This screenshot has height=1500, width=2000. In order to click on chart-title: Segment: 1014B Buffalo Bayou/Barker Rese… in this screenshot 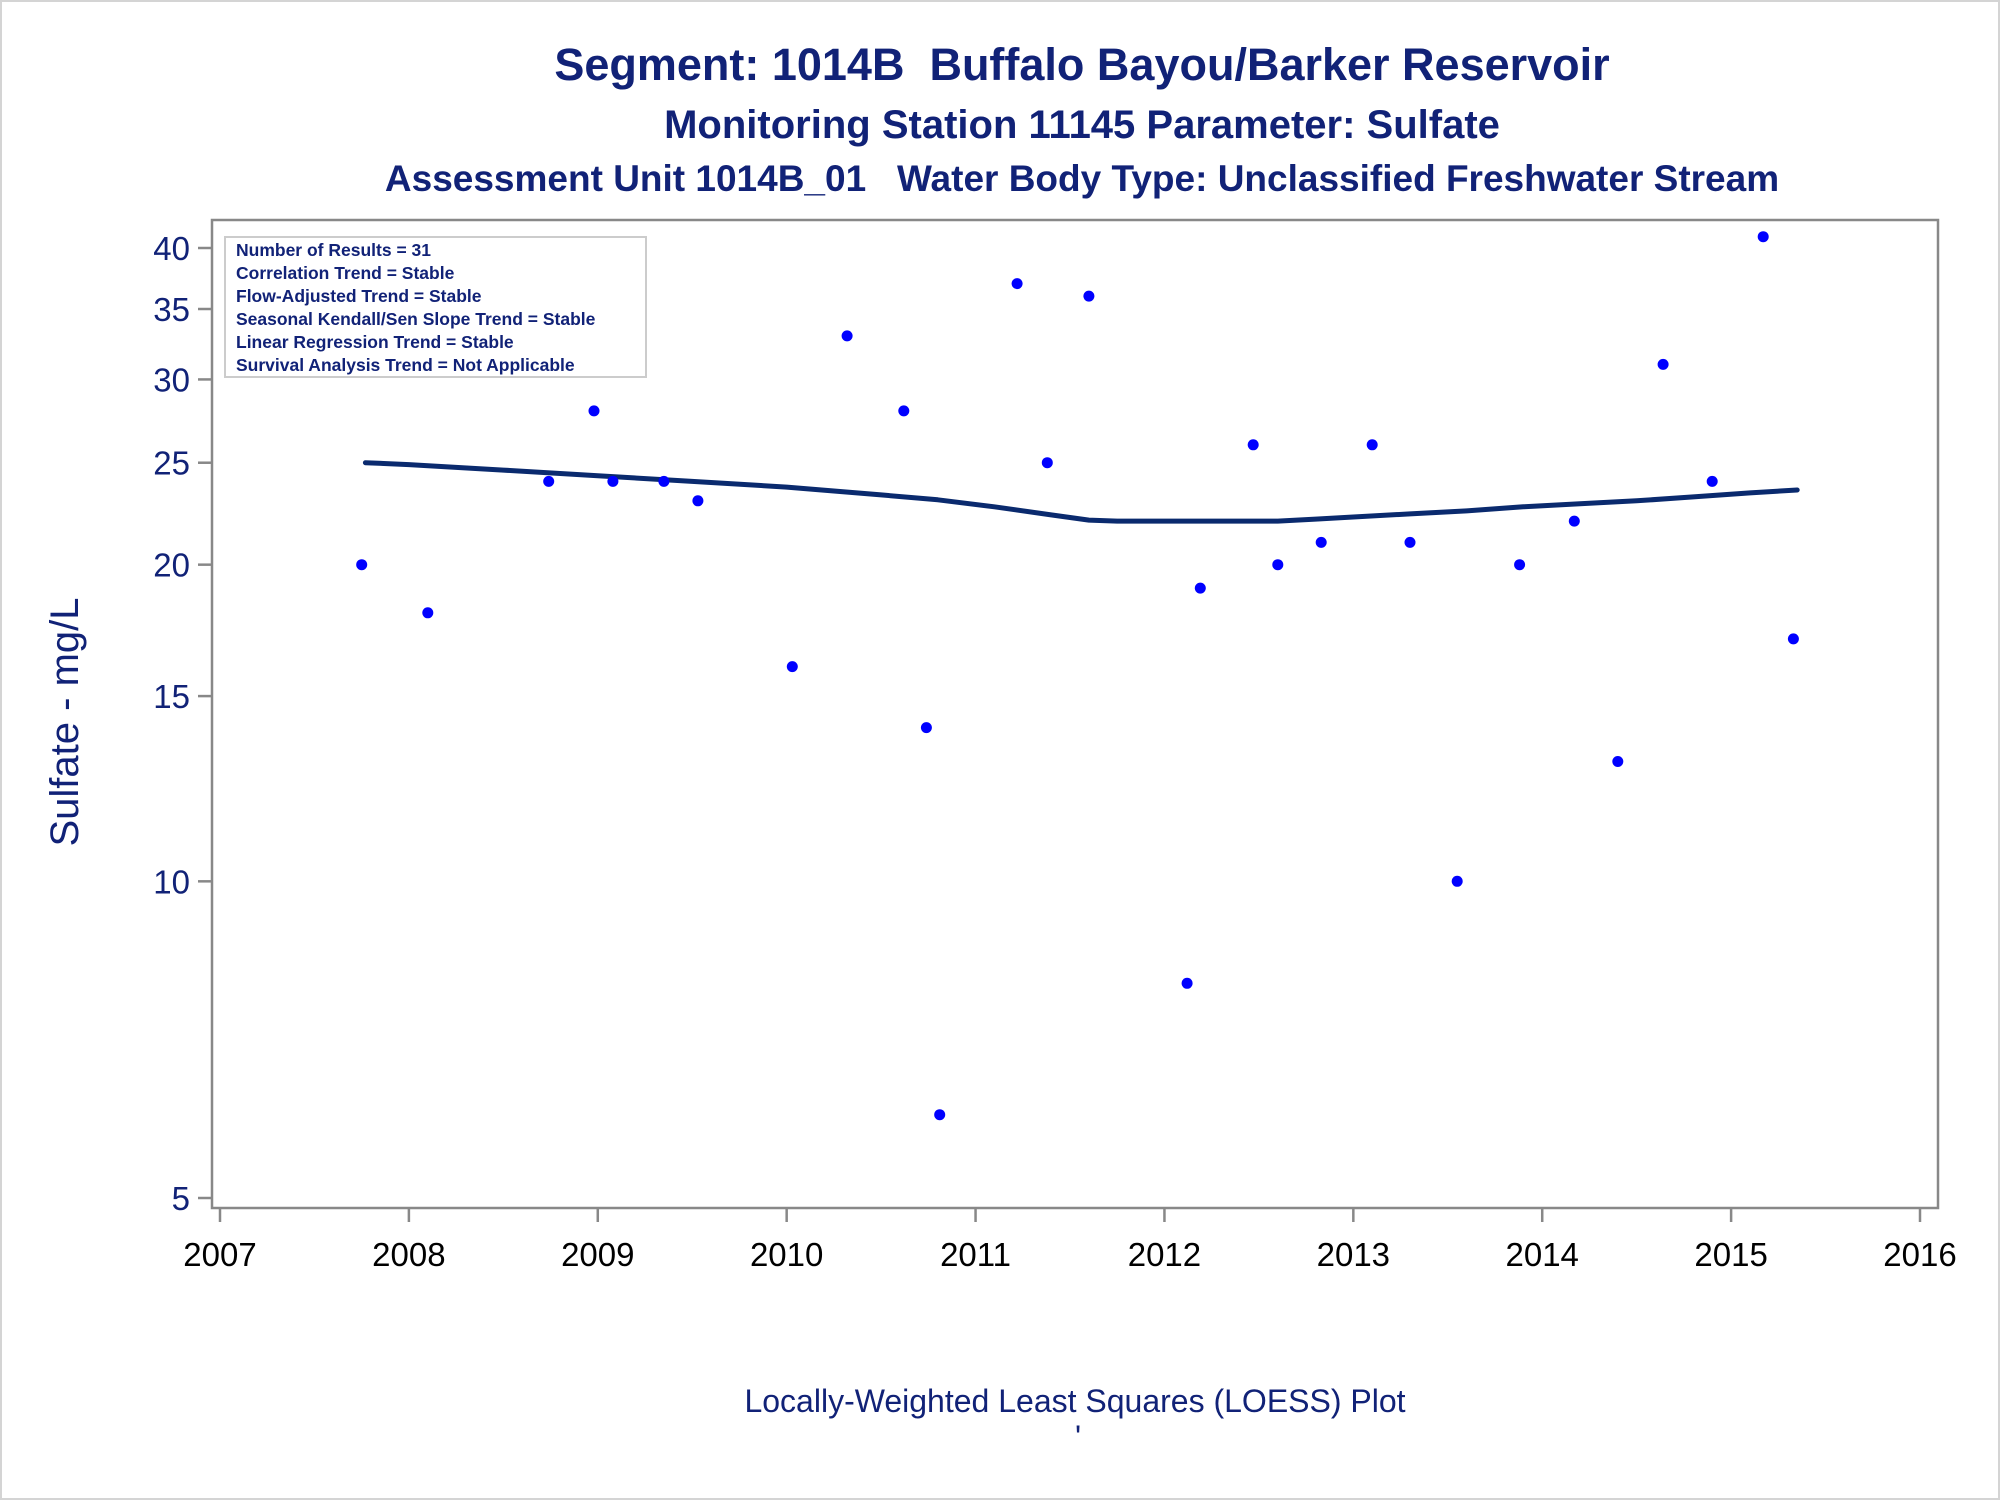, I will do `click(1081, 64)`.